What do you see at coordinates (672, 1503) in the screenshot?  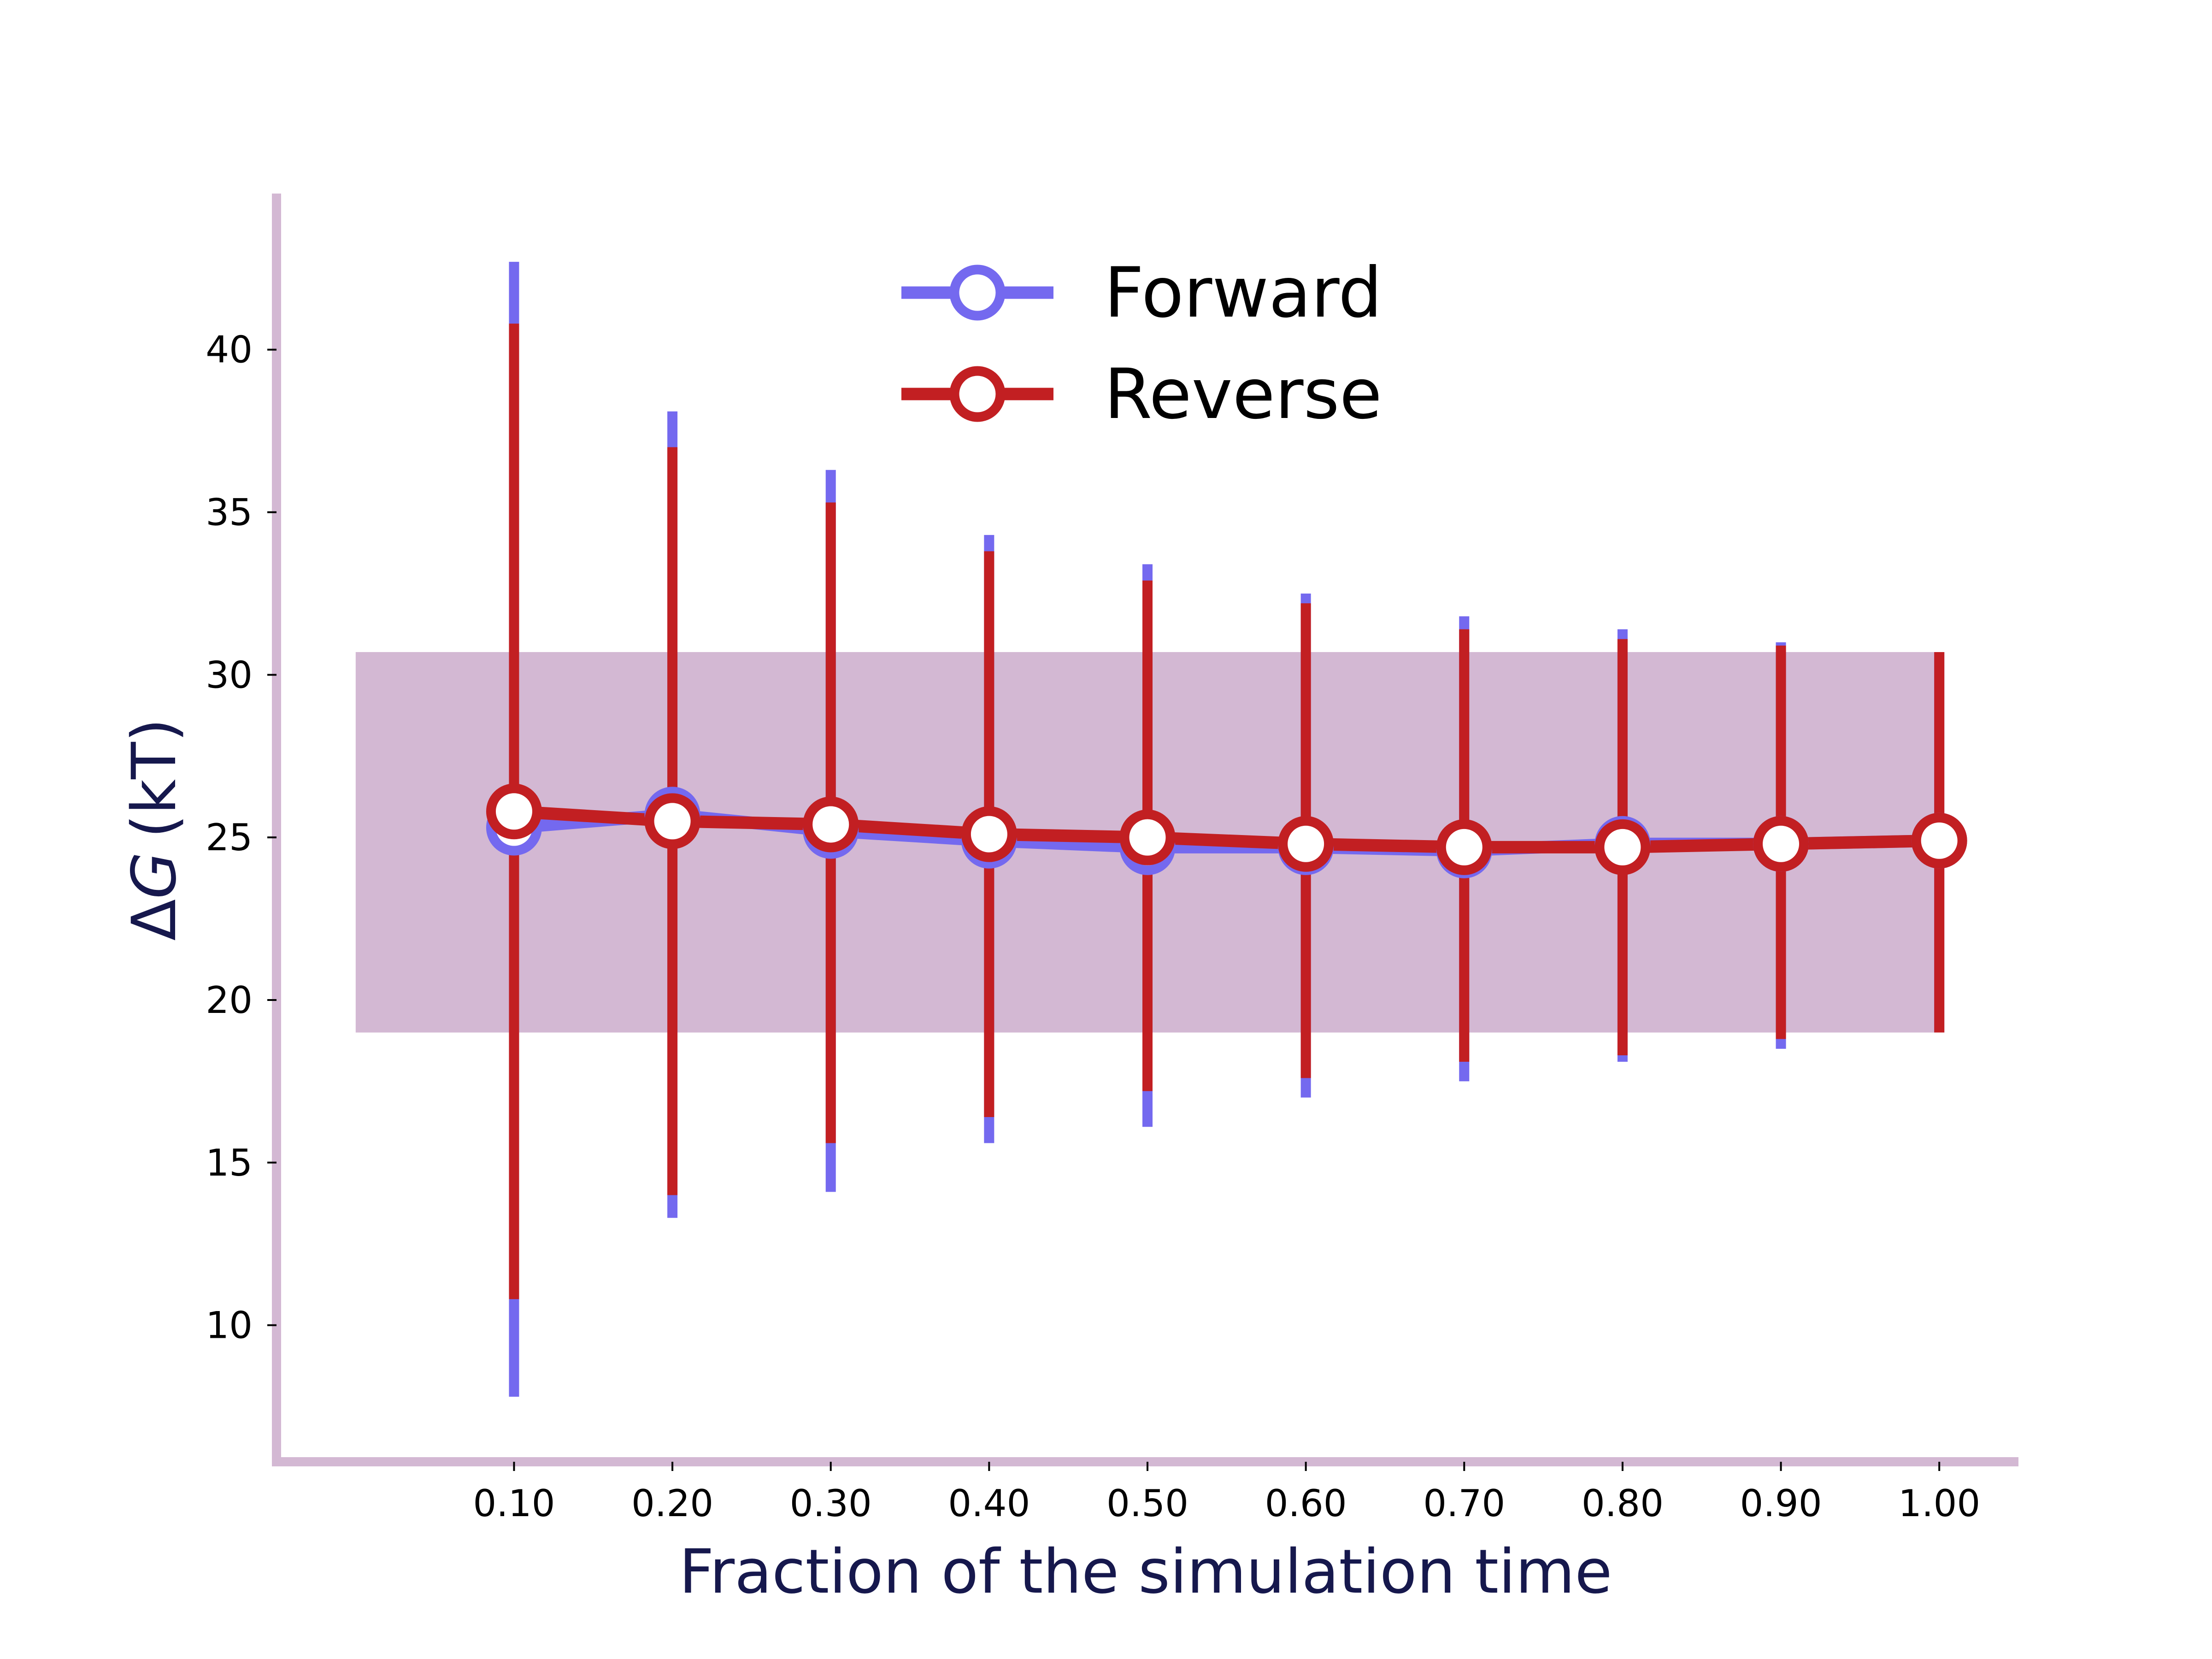 I see `x-tick-label: 0.20` at bounding box center [672, 1503].